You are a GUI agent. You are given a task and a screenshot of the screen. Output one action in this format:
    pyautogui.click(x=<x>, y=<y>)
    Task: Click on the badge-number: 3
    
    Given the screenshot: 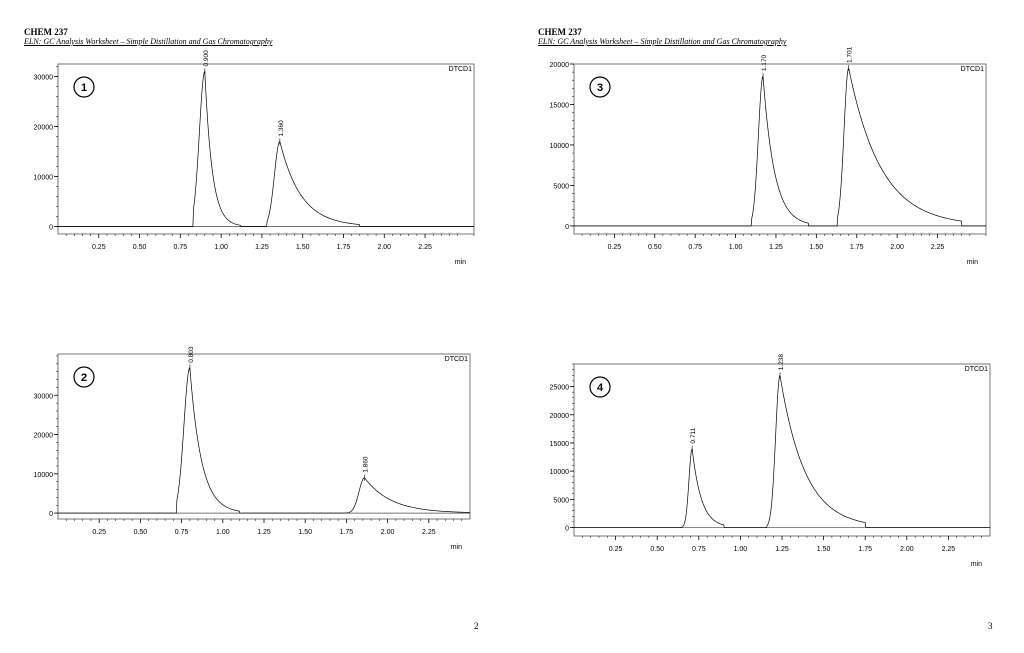 What is the action you would take?
    pyautogui.click(x=600, y=88)
    